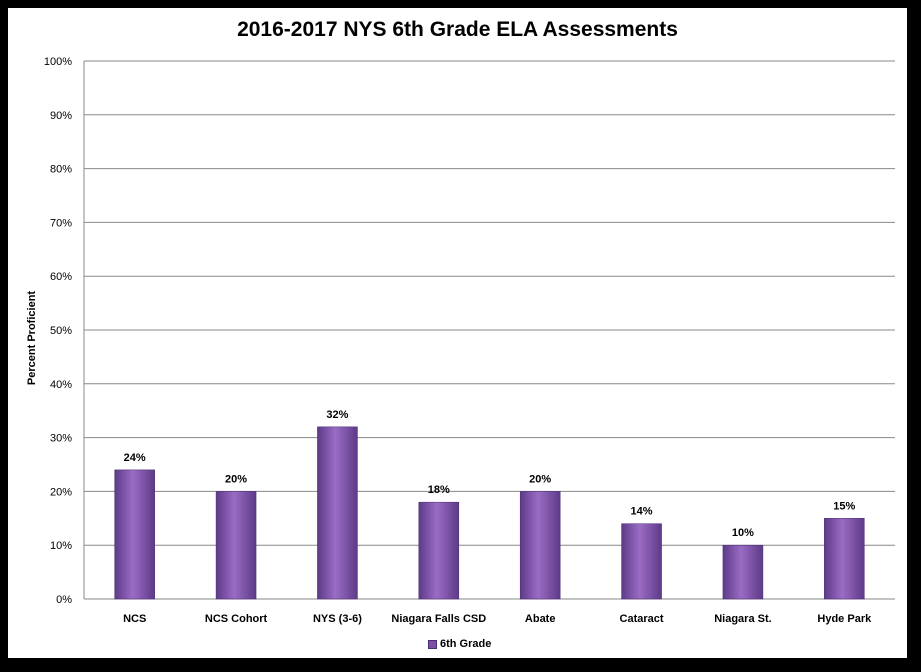 Image resolution: width=921 pixels, height=672 pixels. I want to click on data-label: 10%, so click(743, 533).